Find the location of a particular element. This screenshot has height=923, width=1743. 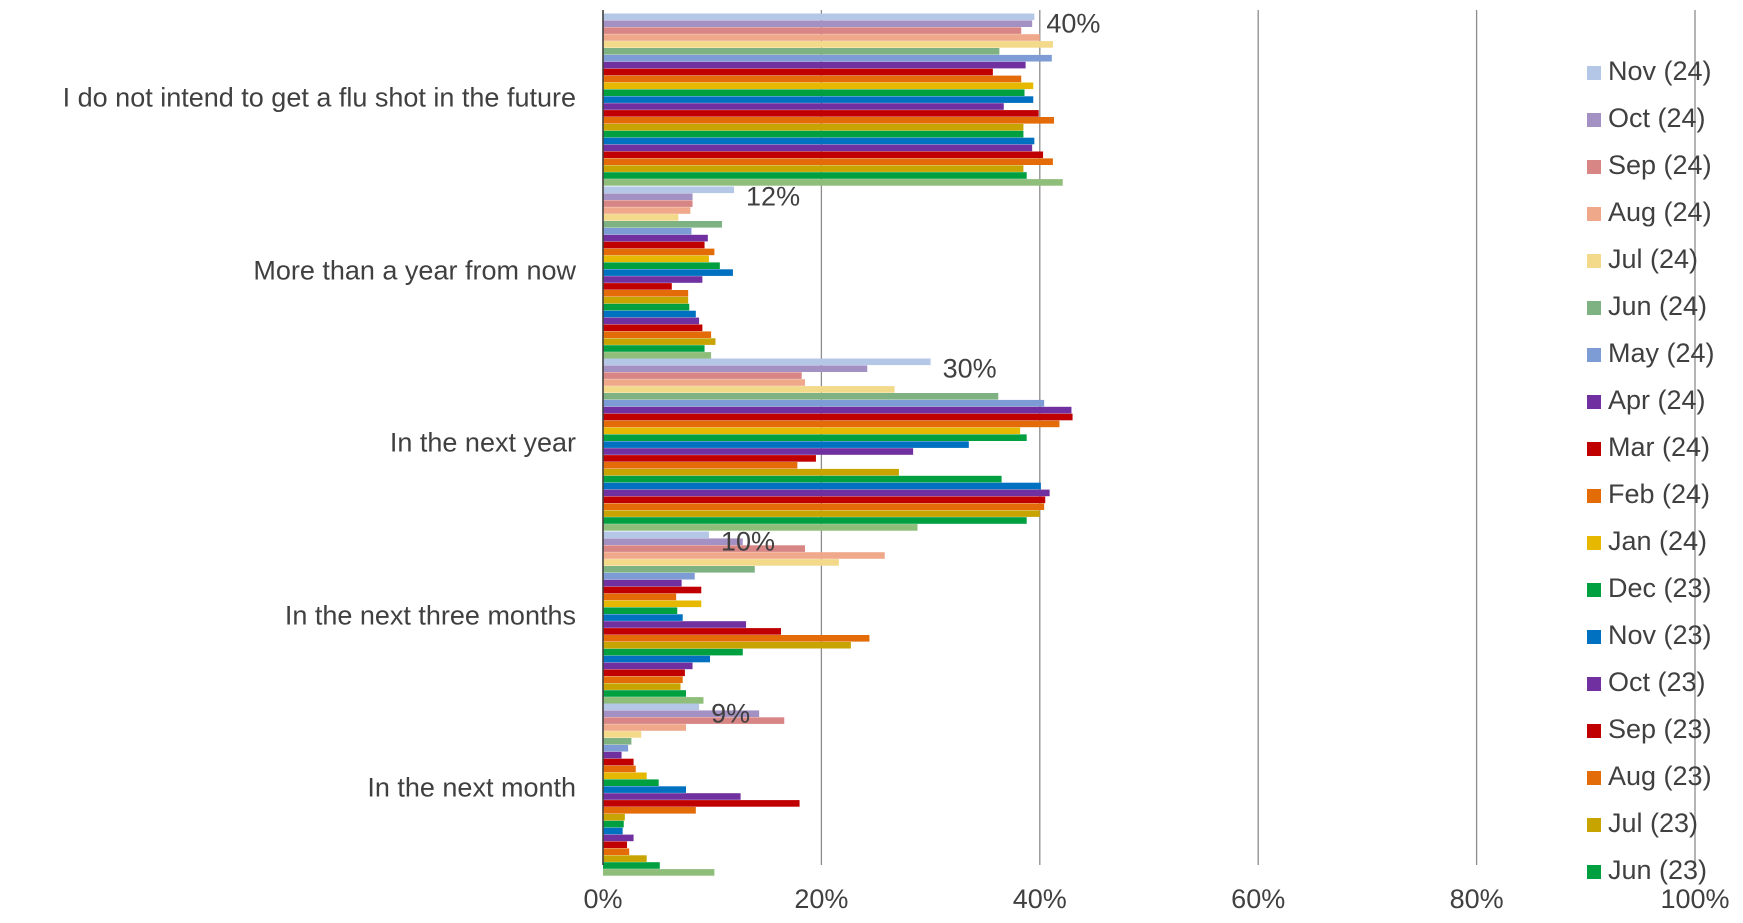

category-label: In the next month is located at coordinates (471, 788).